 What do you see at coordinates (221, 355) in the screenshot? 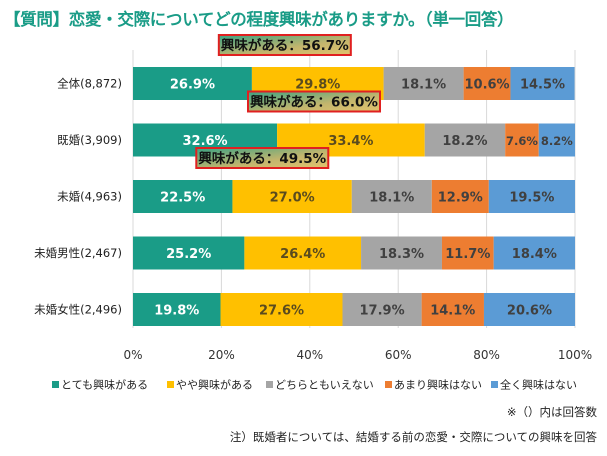
I see `x-tick-label: 20%` at bounding box center [221, 355].